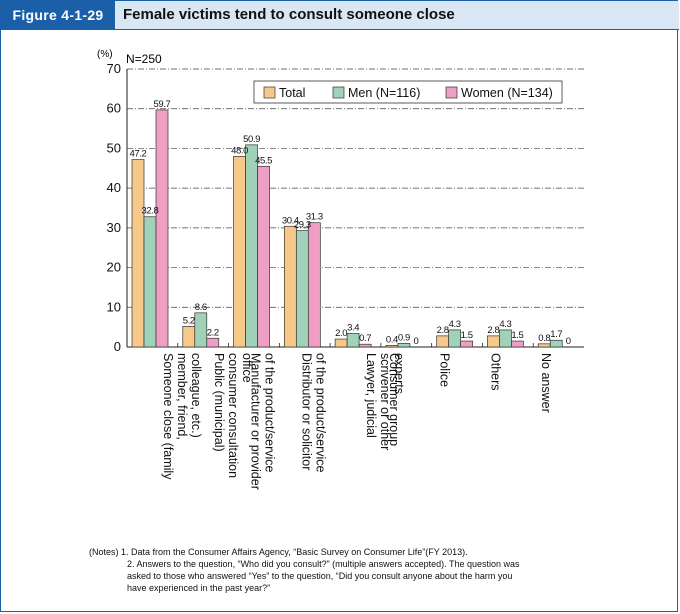  What do you see at coordinates (114, 108) in the screenshot?
I see `y-tick-label: 60` at bounding box center [114, 108].